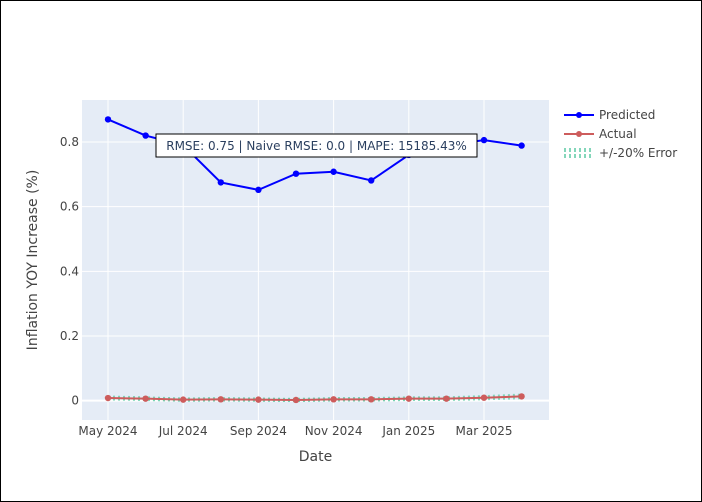  What do you see at coordinates (315, 457) in the screenshot?
I see `x-axis-title: Date` at bounding box center [315, 457].